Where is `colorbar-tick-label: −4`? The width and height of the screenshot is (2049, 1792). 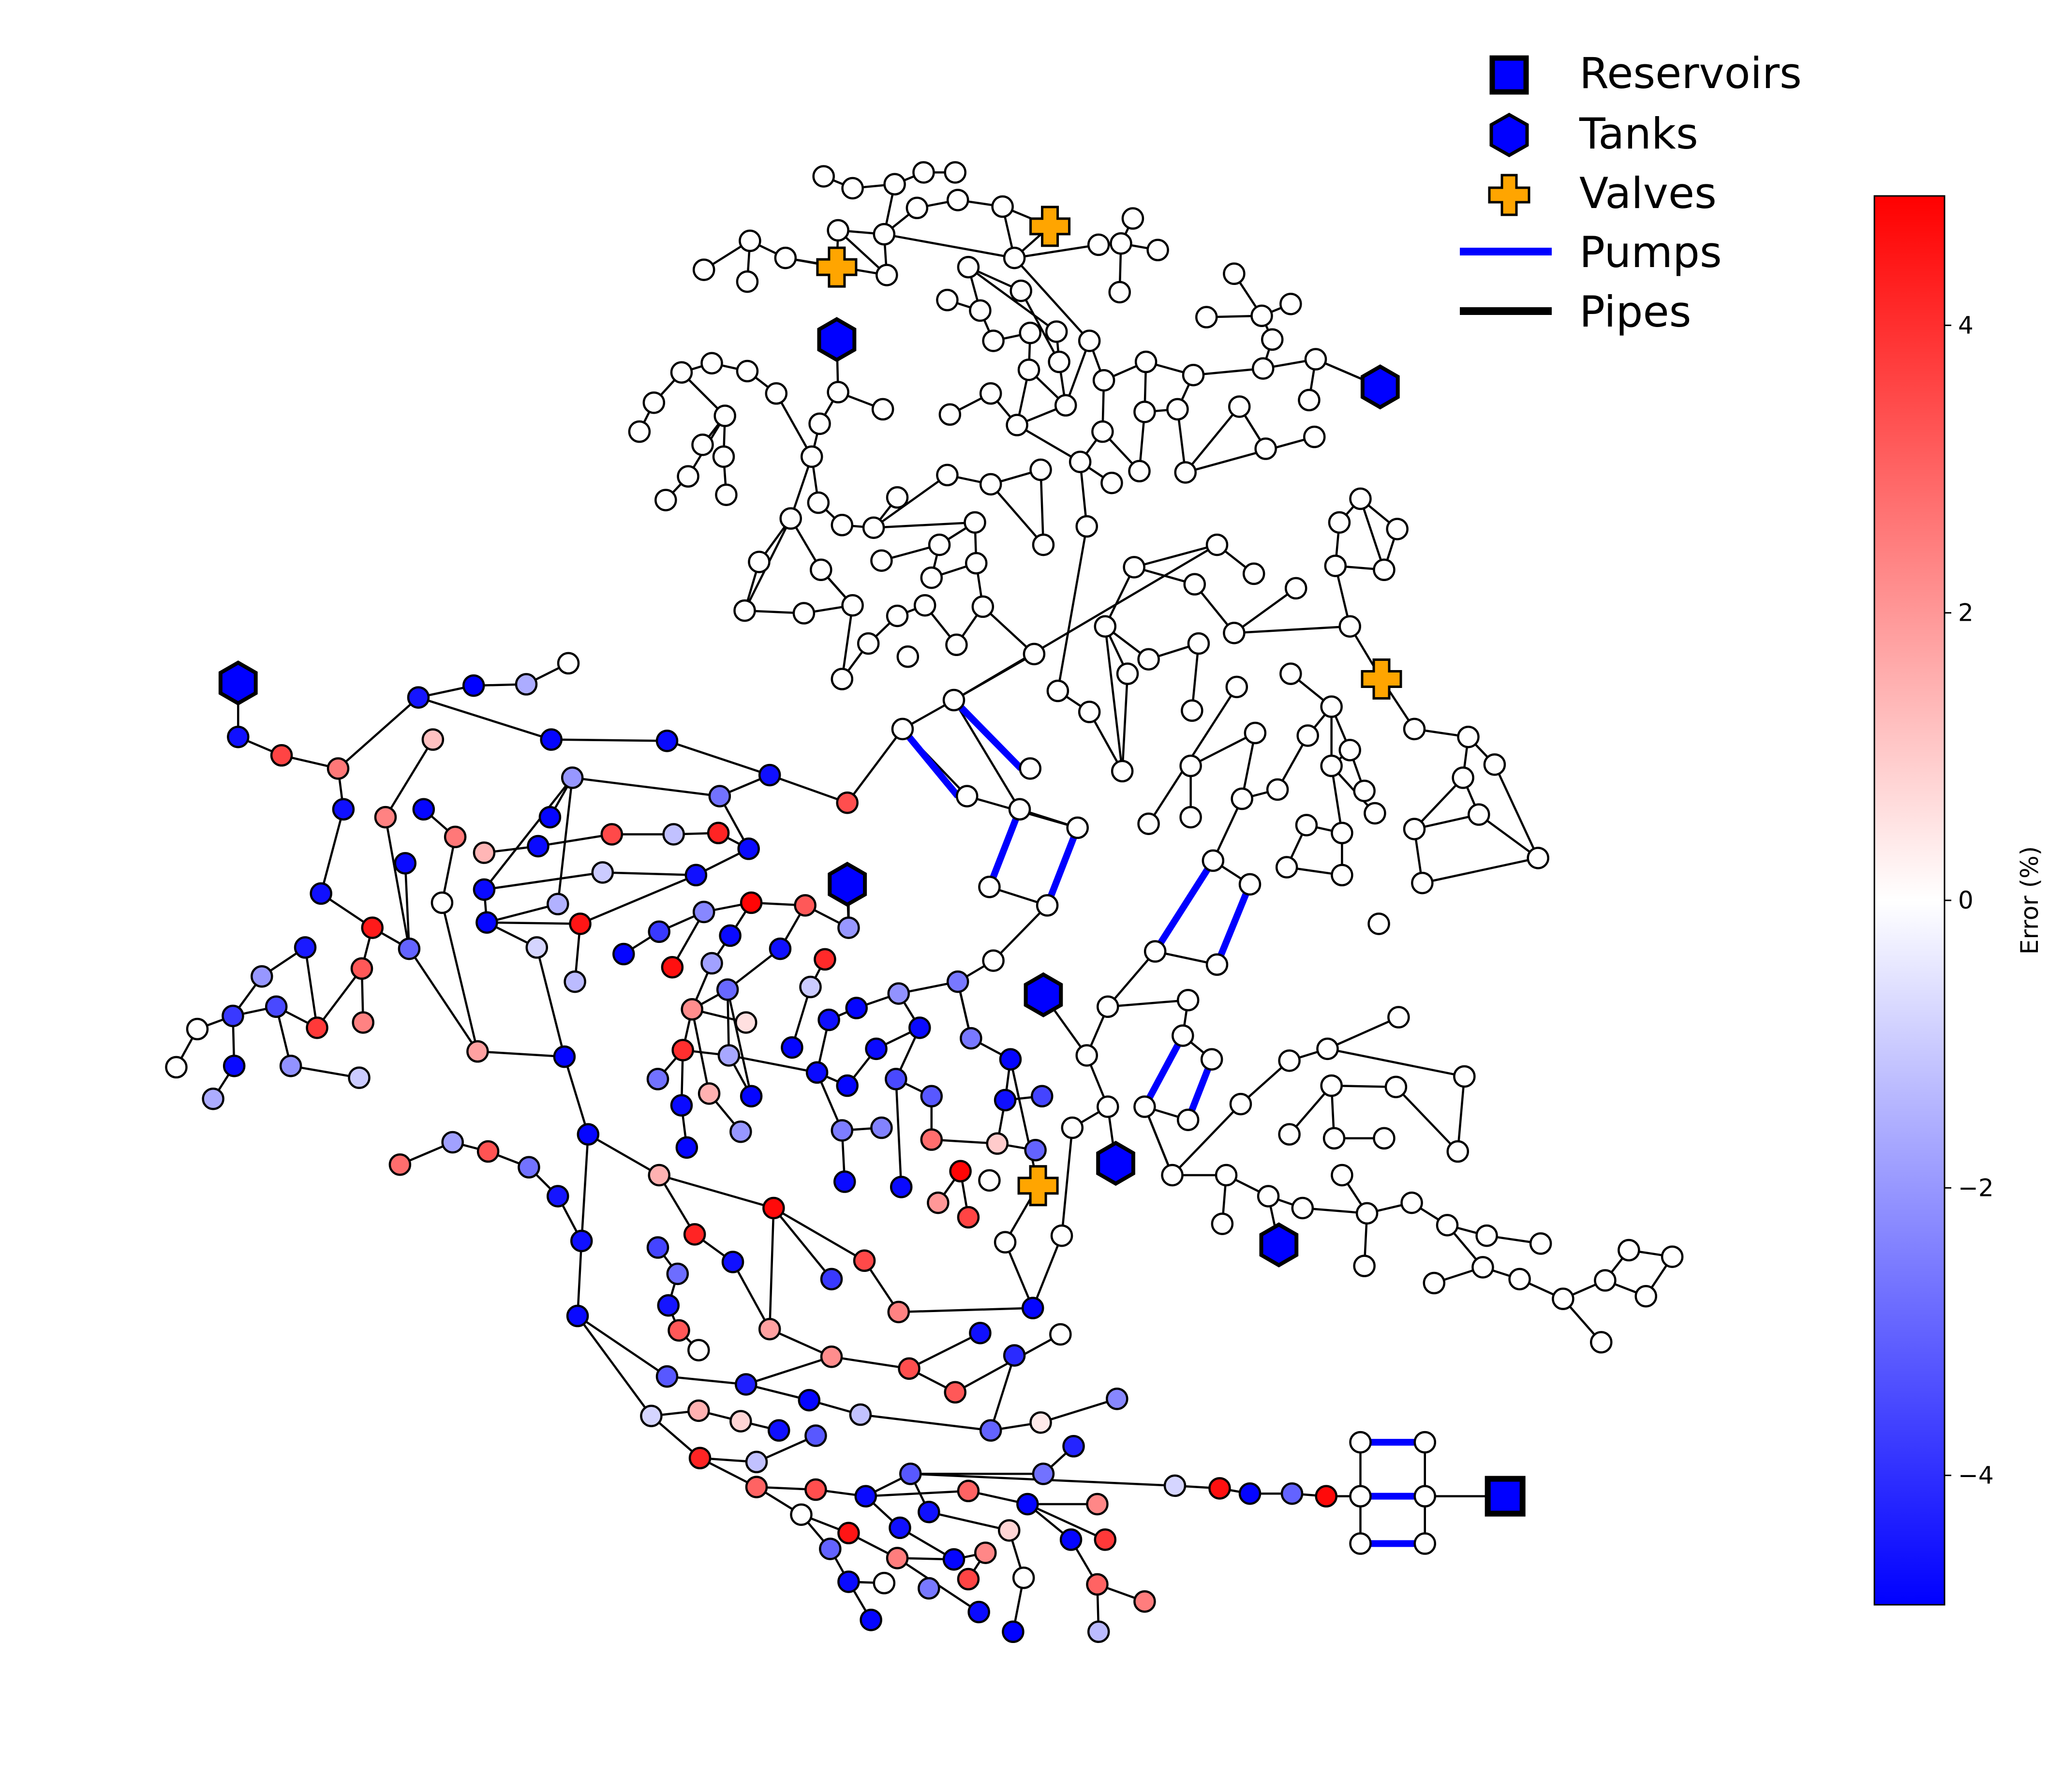
colorbar-tick-label: −4 is located at coordinates (1976, 1476).